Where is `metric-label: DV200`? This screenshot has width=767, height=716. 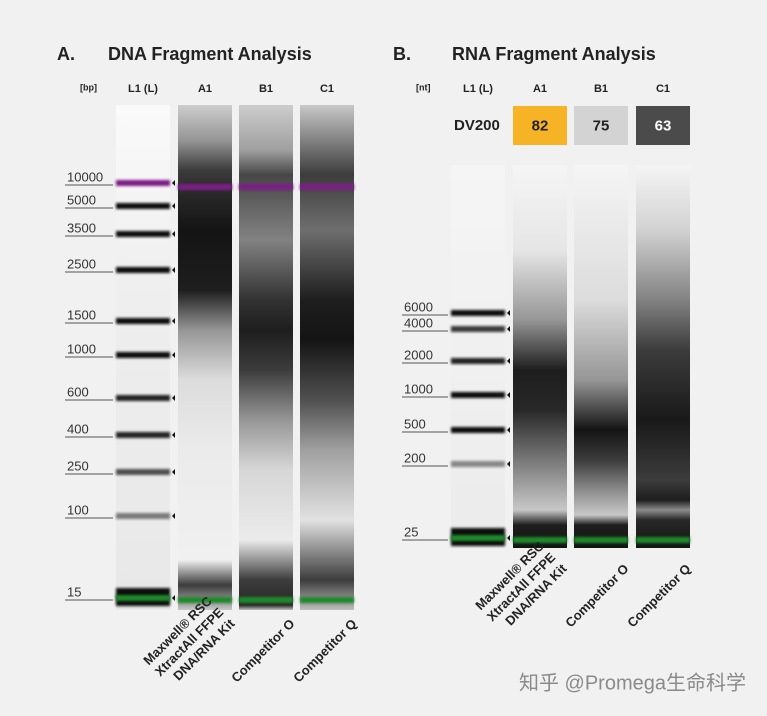
metric-label: DV200 is located at coordinates (477, 125).